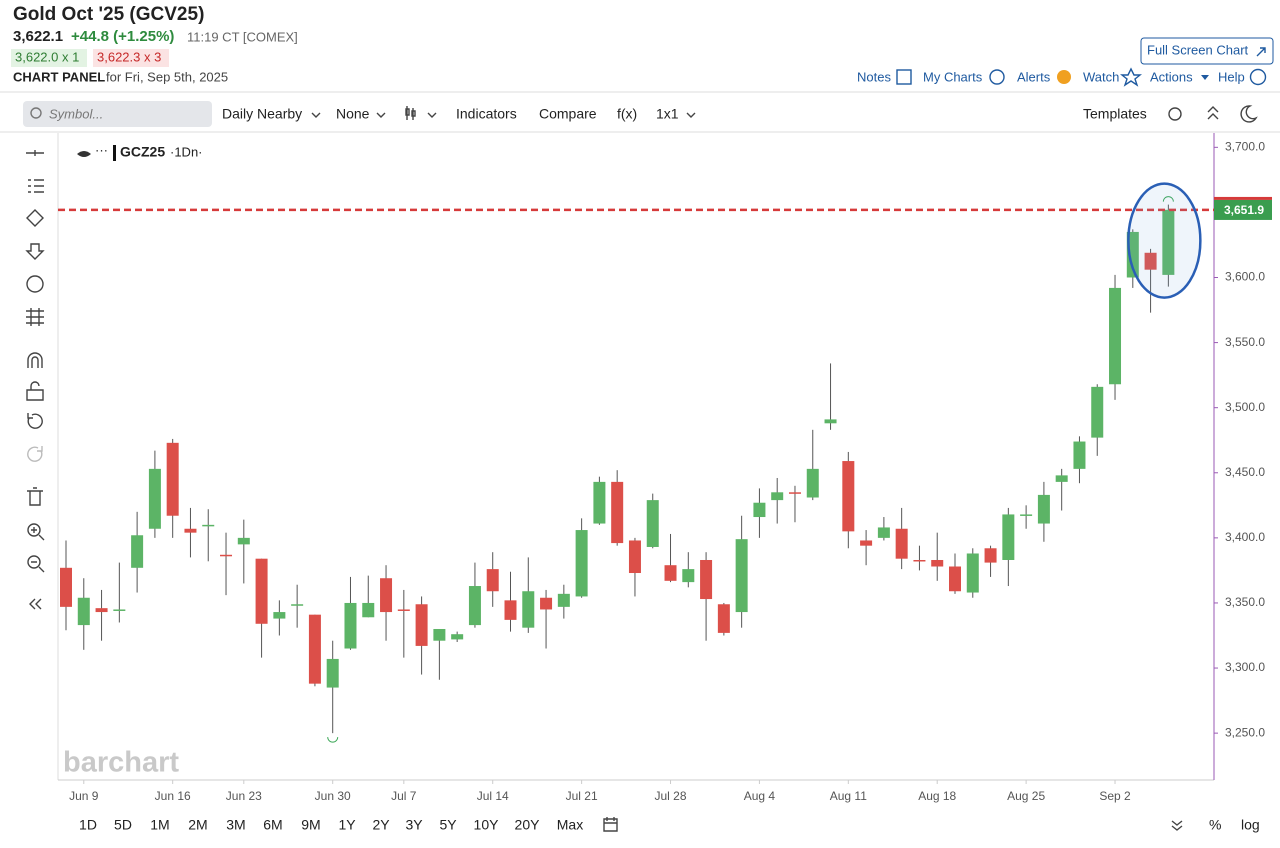 This screenshot has width=1280, height=848. I want to click on toolbar-item: Compare, so click(568, 114).